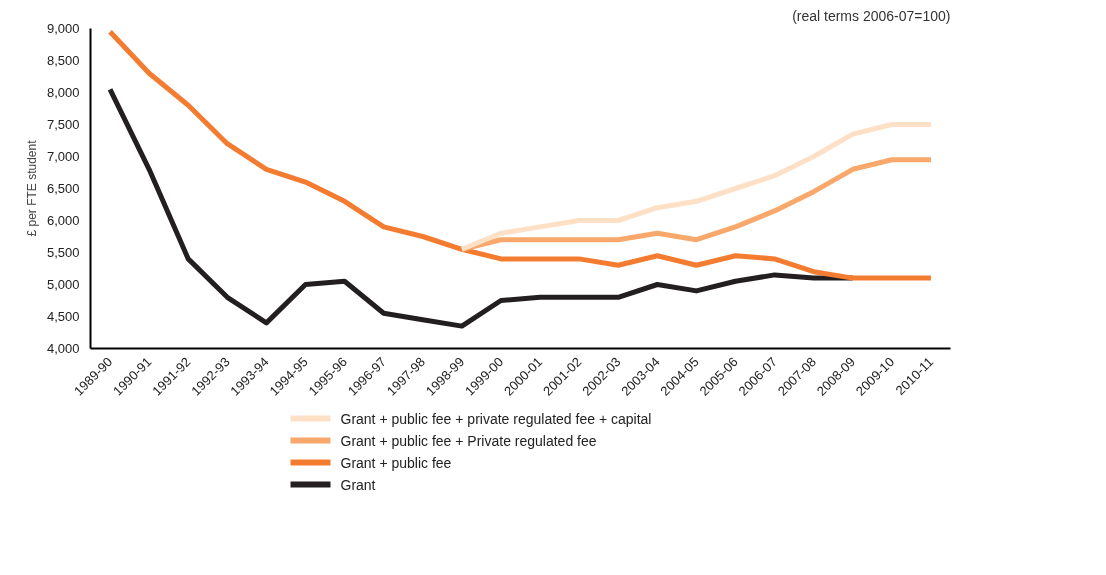 This screenshot has width=1106, height=575. Describe the element at coordinates (396, 462) in the screenshot. I see `legend-label: Grant + public fee` at that location.